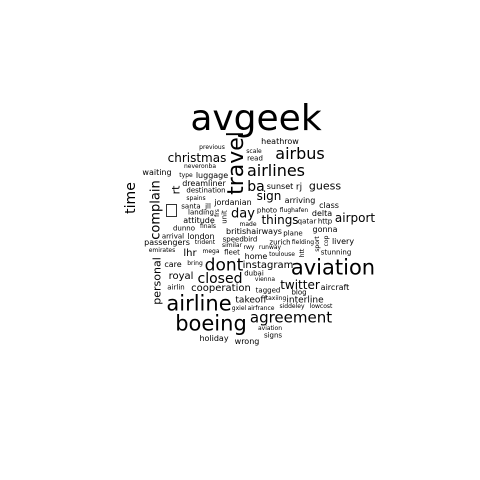 This screenshot has width=480, height=480. What do you see at coordinates (167, 242) in the screenshot?
I see `word-passengers: passengers` at bounding box center [167, 242].